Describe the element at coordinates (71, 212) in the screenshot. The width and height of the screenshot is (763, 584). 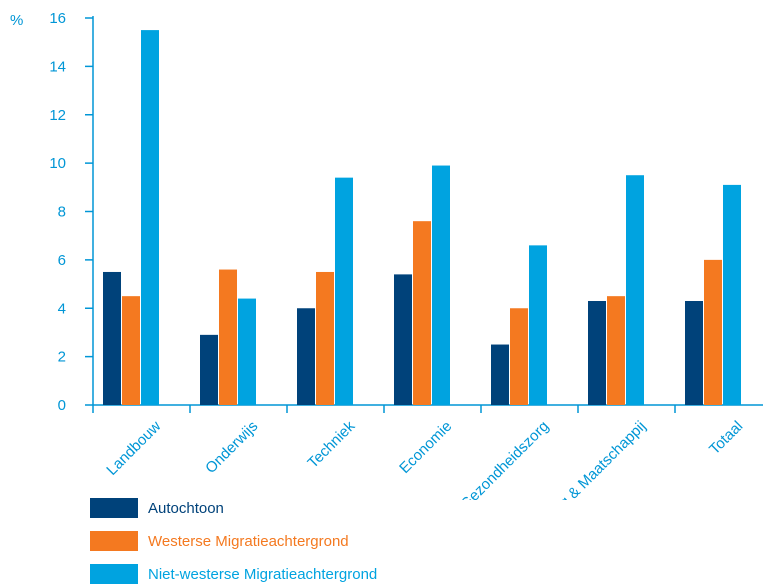
I see `y-axis: 0 2 4 6 8 10 12 14 16` at that location.